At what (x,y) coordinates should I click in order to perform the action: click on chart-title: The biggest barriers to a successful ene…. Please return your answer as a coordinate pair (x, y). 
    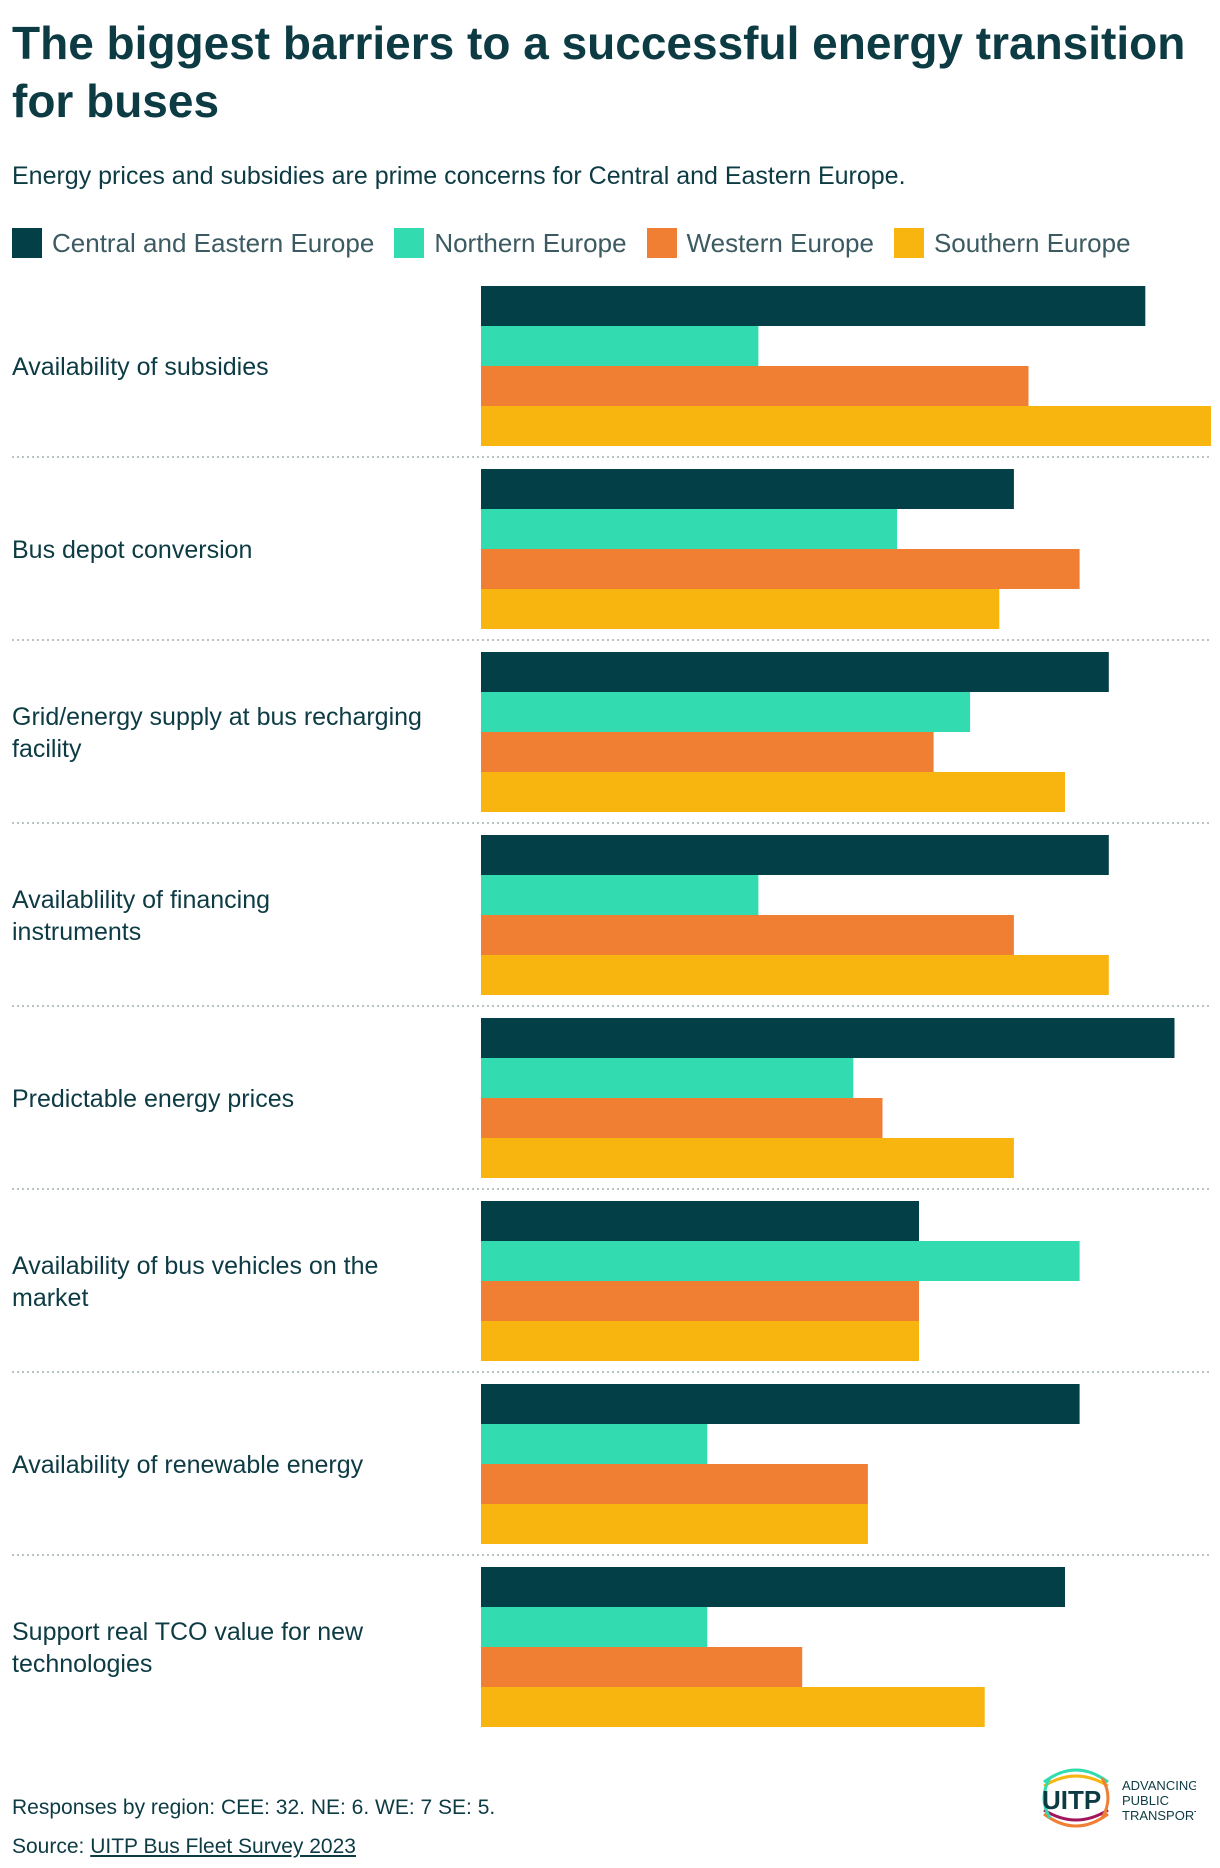
    Looking at the image, I should click on (599, 72).